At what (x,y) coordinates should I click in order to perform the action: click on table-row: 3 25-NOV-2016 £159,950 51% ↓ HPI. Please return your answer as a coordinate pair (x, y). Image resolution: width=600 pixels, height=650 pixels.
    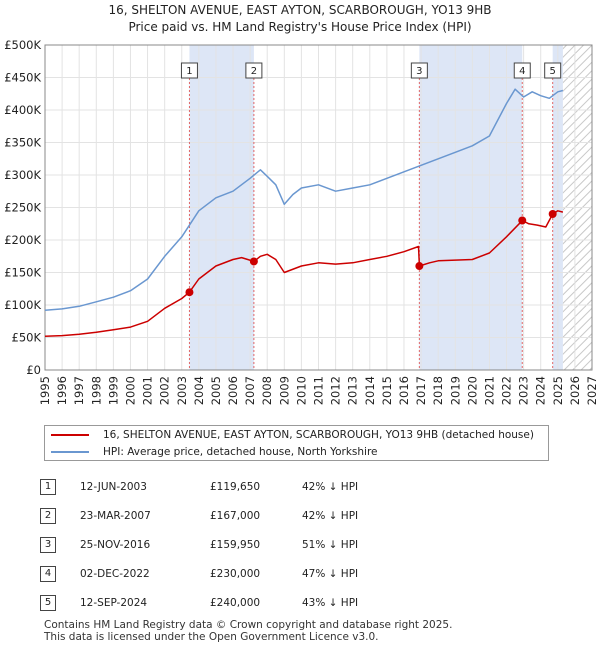
    Looking at the image, I should click on (199, 544).